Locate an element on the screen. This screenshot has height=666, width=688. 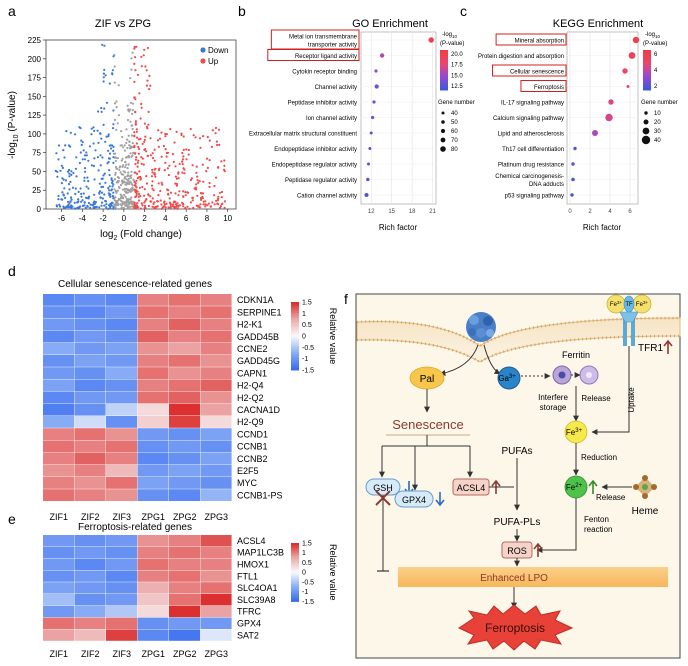
size-legend-label: 50 is located at coordinates (454, 123).